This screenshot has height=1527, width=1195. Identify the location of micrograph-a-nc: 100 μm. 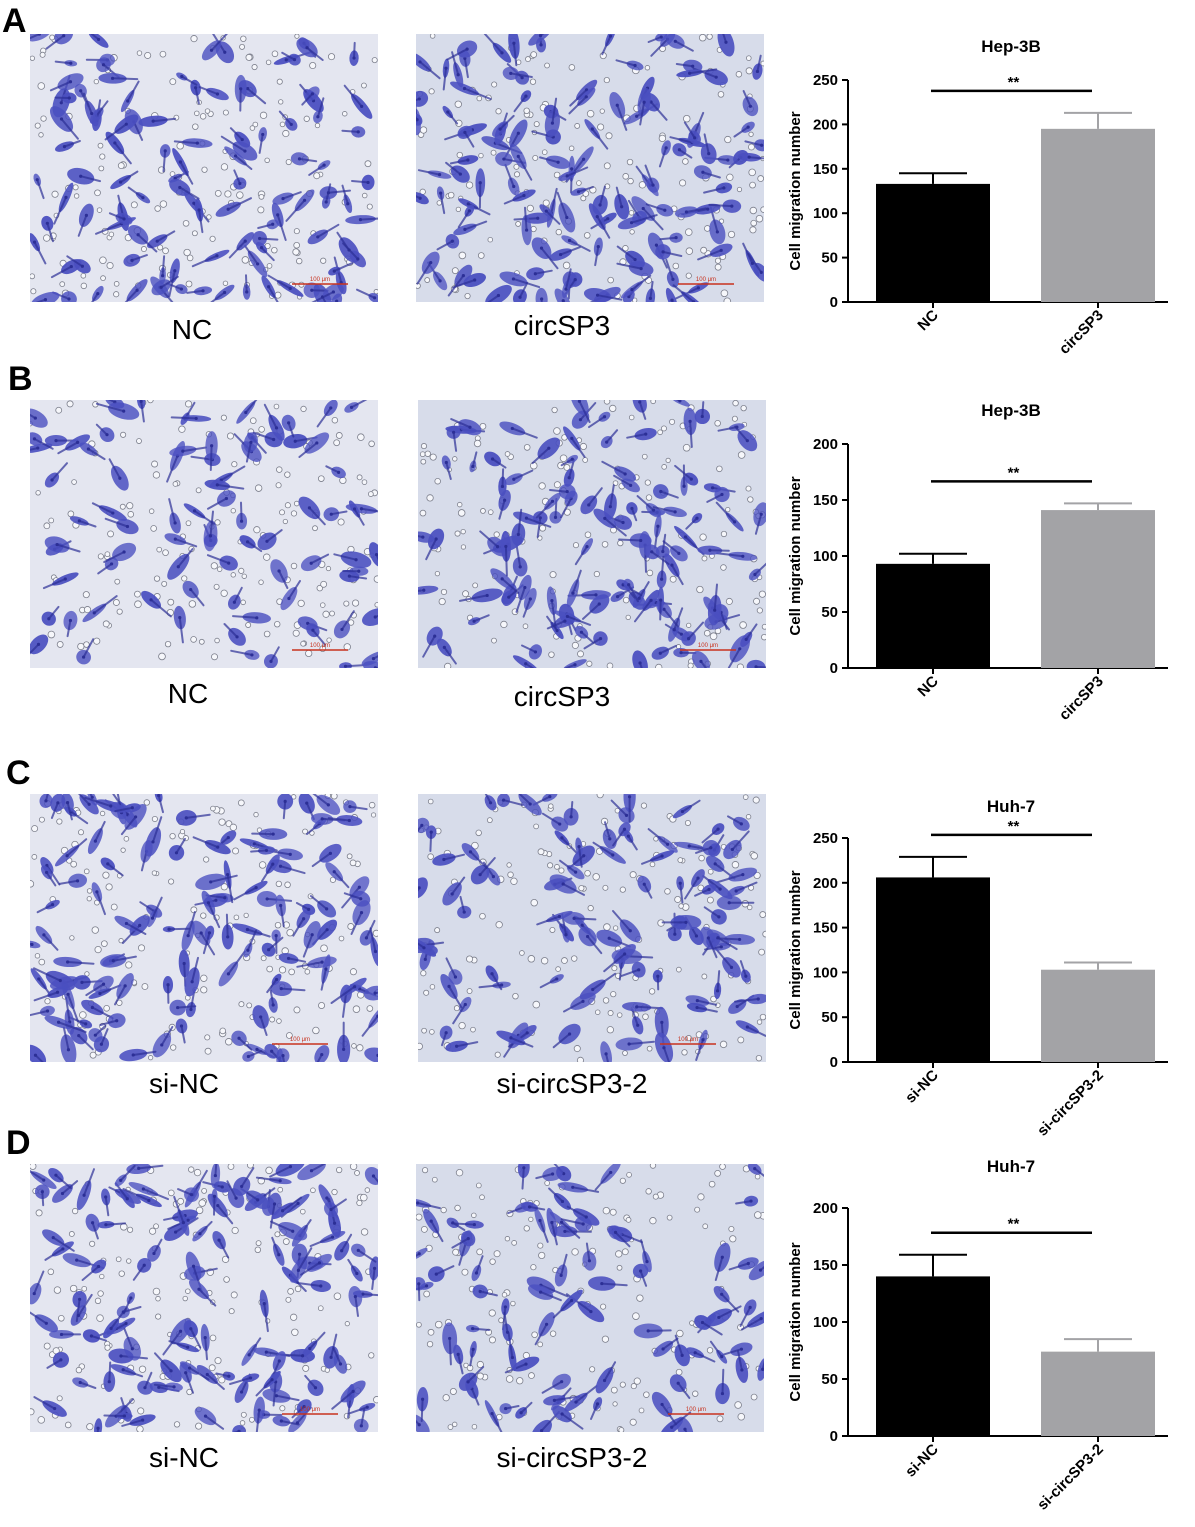
(204, 168).